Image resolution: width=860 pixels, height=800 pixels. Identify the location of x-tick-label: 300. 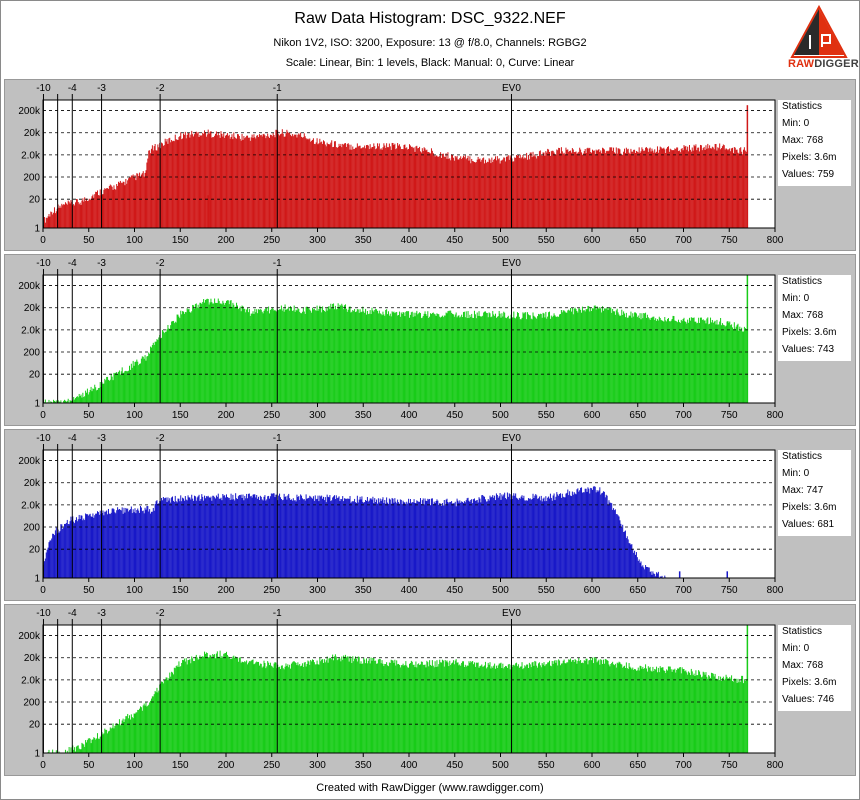
(317, 240).